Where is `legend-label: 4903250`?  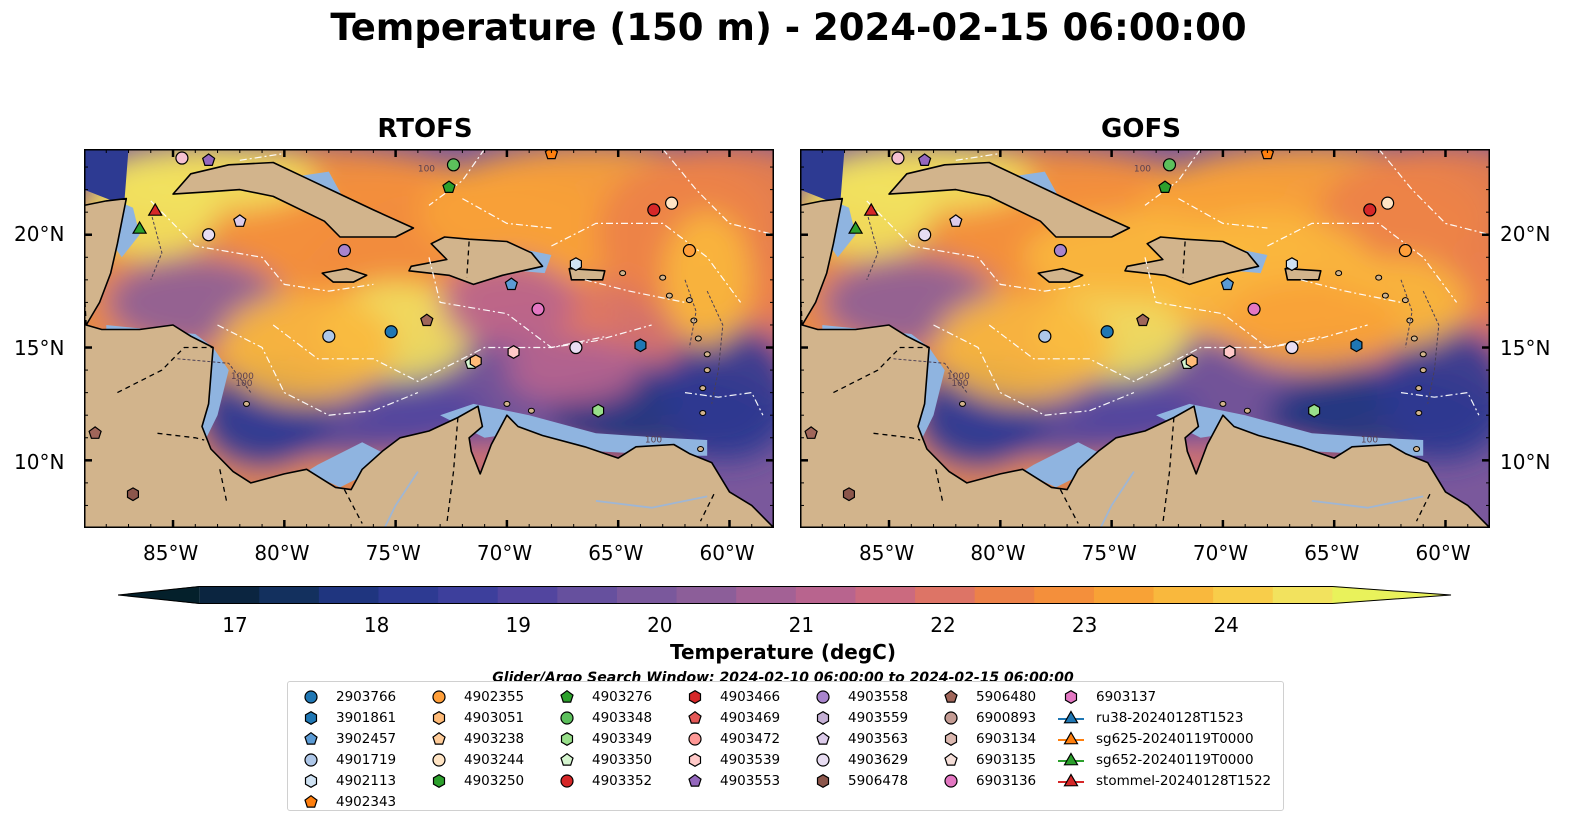 legend-label: 4903250 is located at coordinates (494, 780).